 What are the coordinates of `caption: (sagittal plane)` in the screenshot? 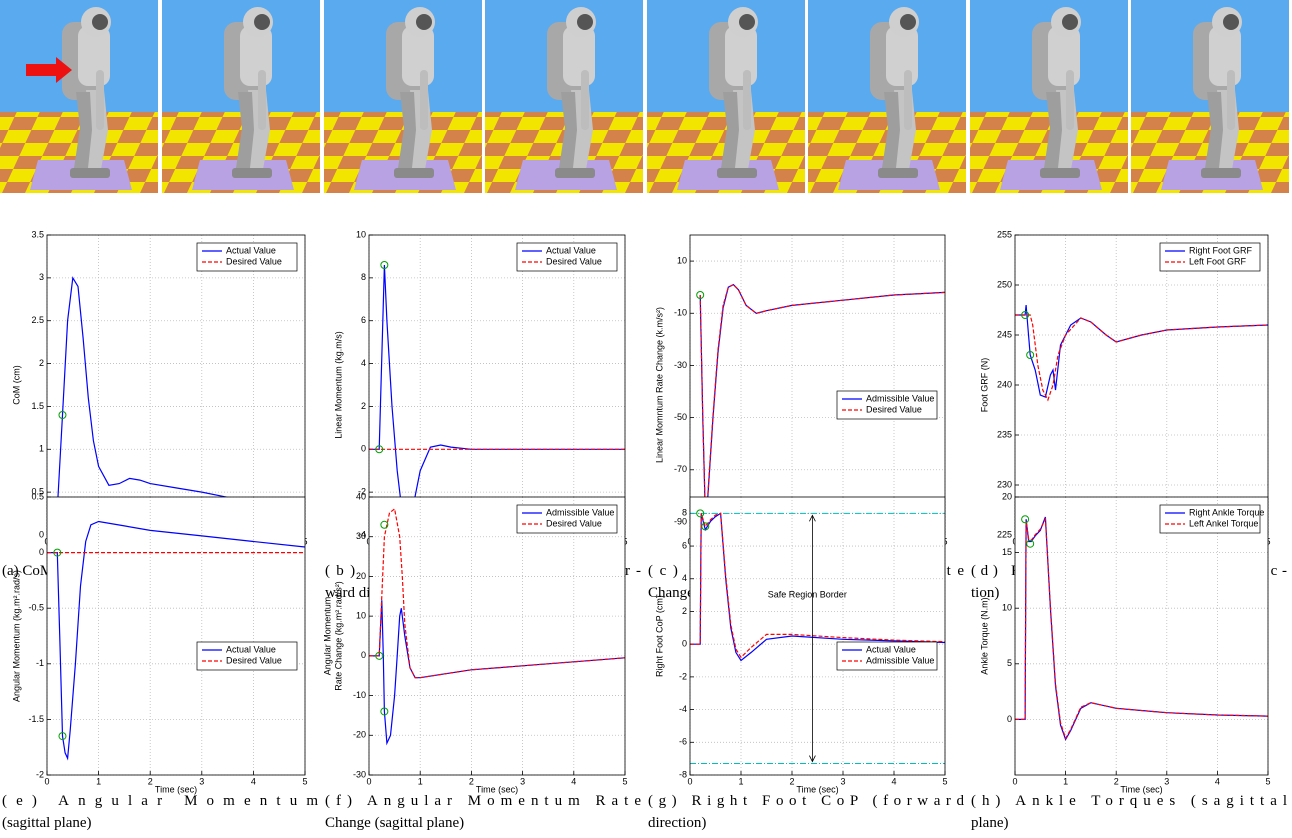 It's located at (47, 823).